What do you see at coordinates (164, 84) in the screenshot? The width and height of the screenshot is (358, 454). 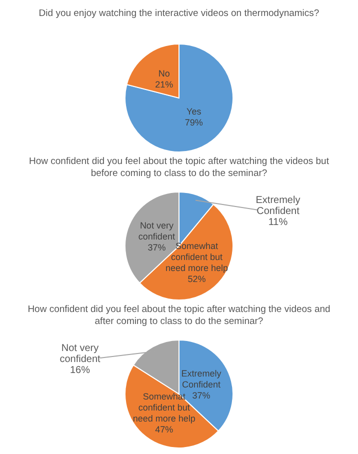 I see `data-label: 21%` at bounding box center [164, 84].